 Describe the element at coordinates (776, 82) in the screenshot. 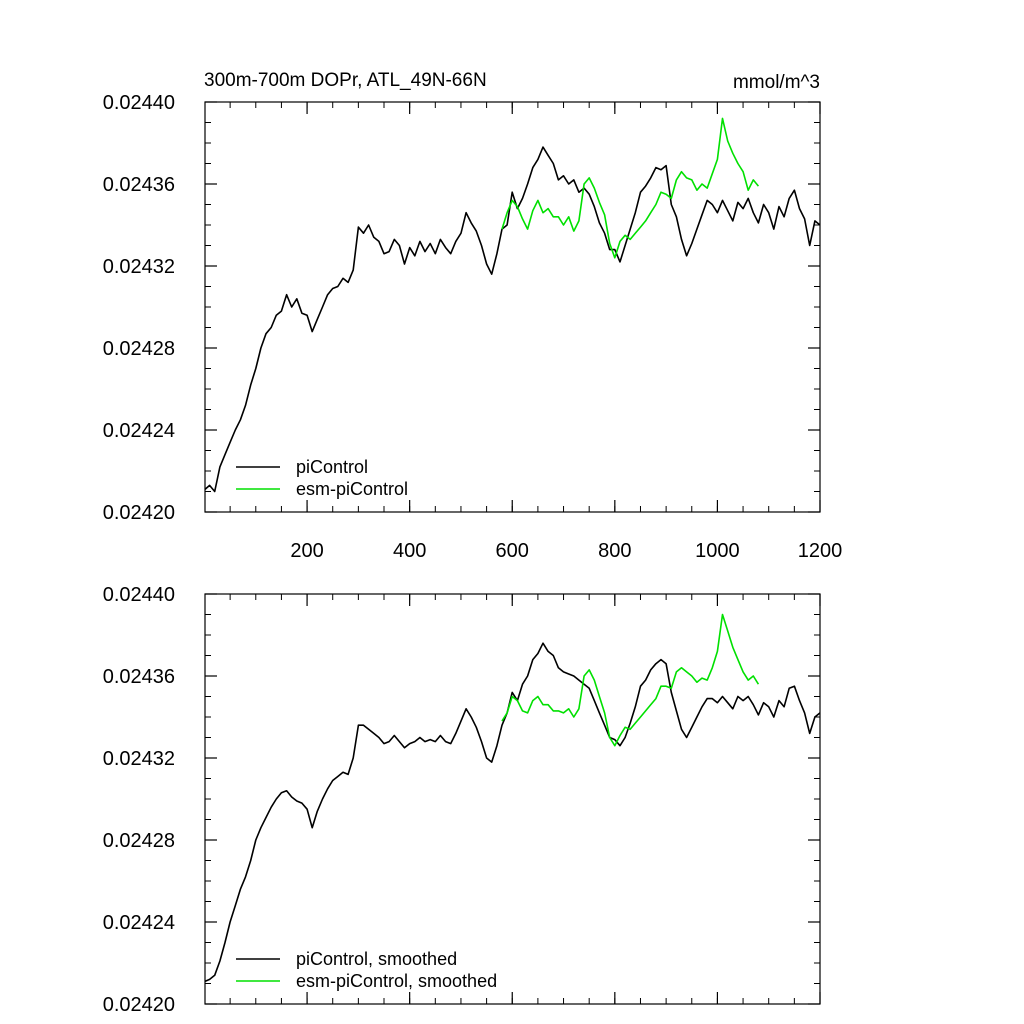

I see `units-label: mmol/m^3` at that location.